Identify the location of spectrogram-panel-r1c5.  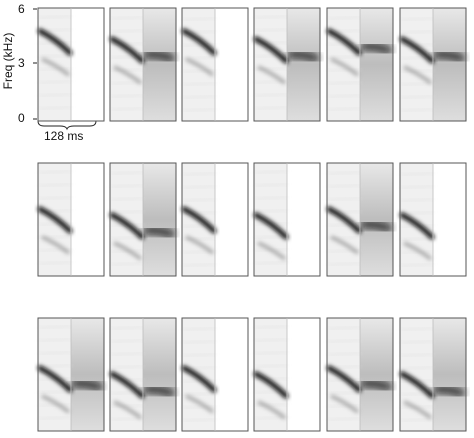
(360, 64).